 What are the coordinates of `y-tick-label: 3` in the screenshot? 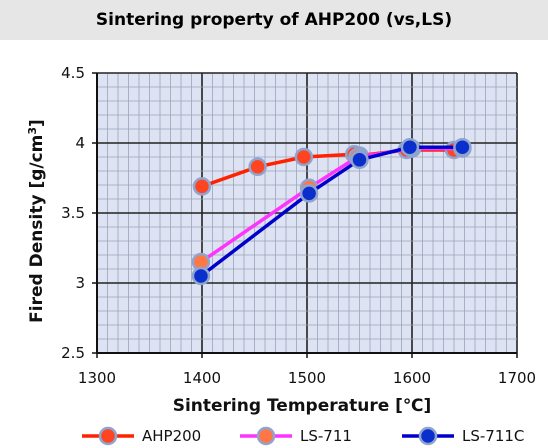 It's located at (80, 283).